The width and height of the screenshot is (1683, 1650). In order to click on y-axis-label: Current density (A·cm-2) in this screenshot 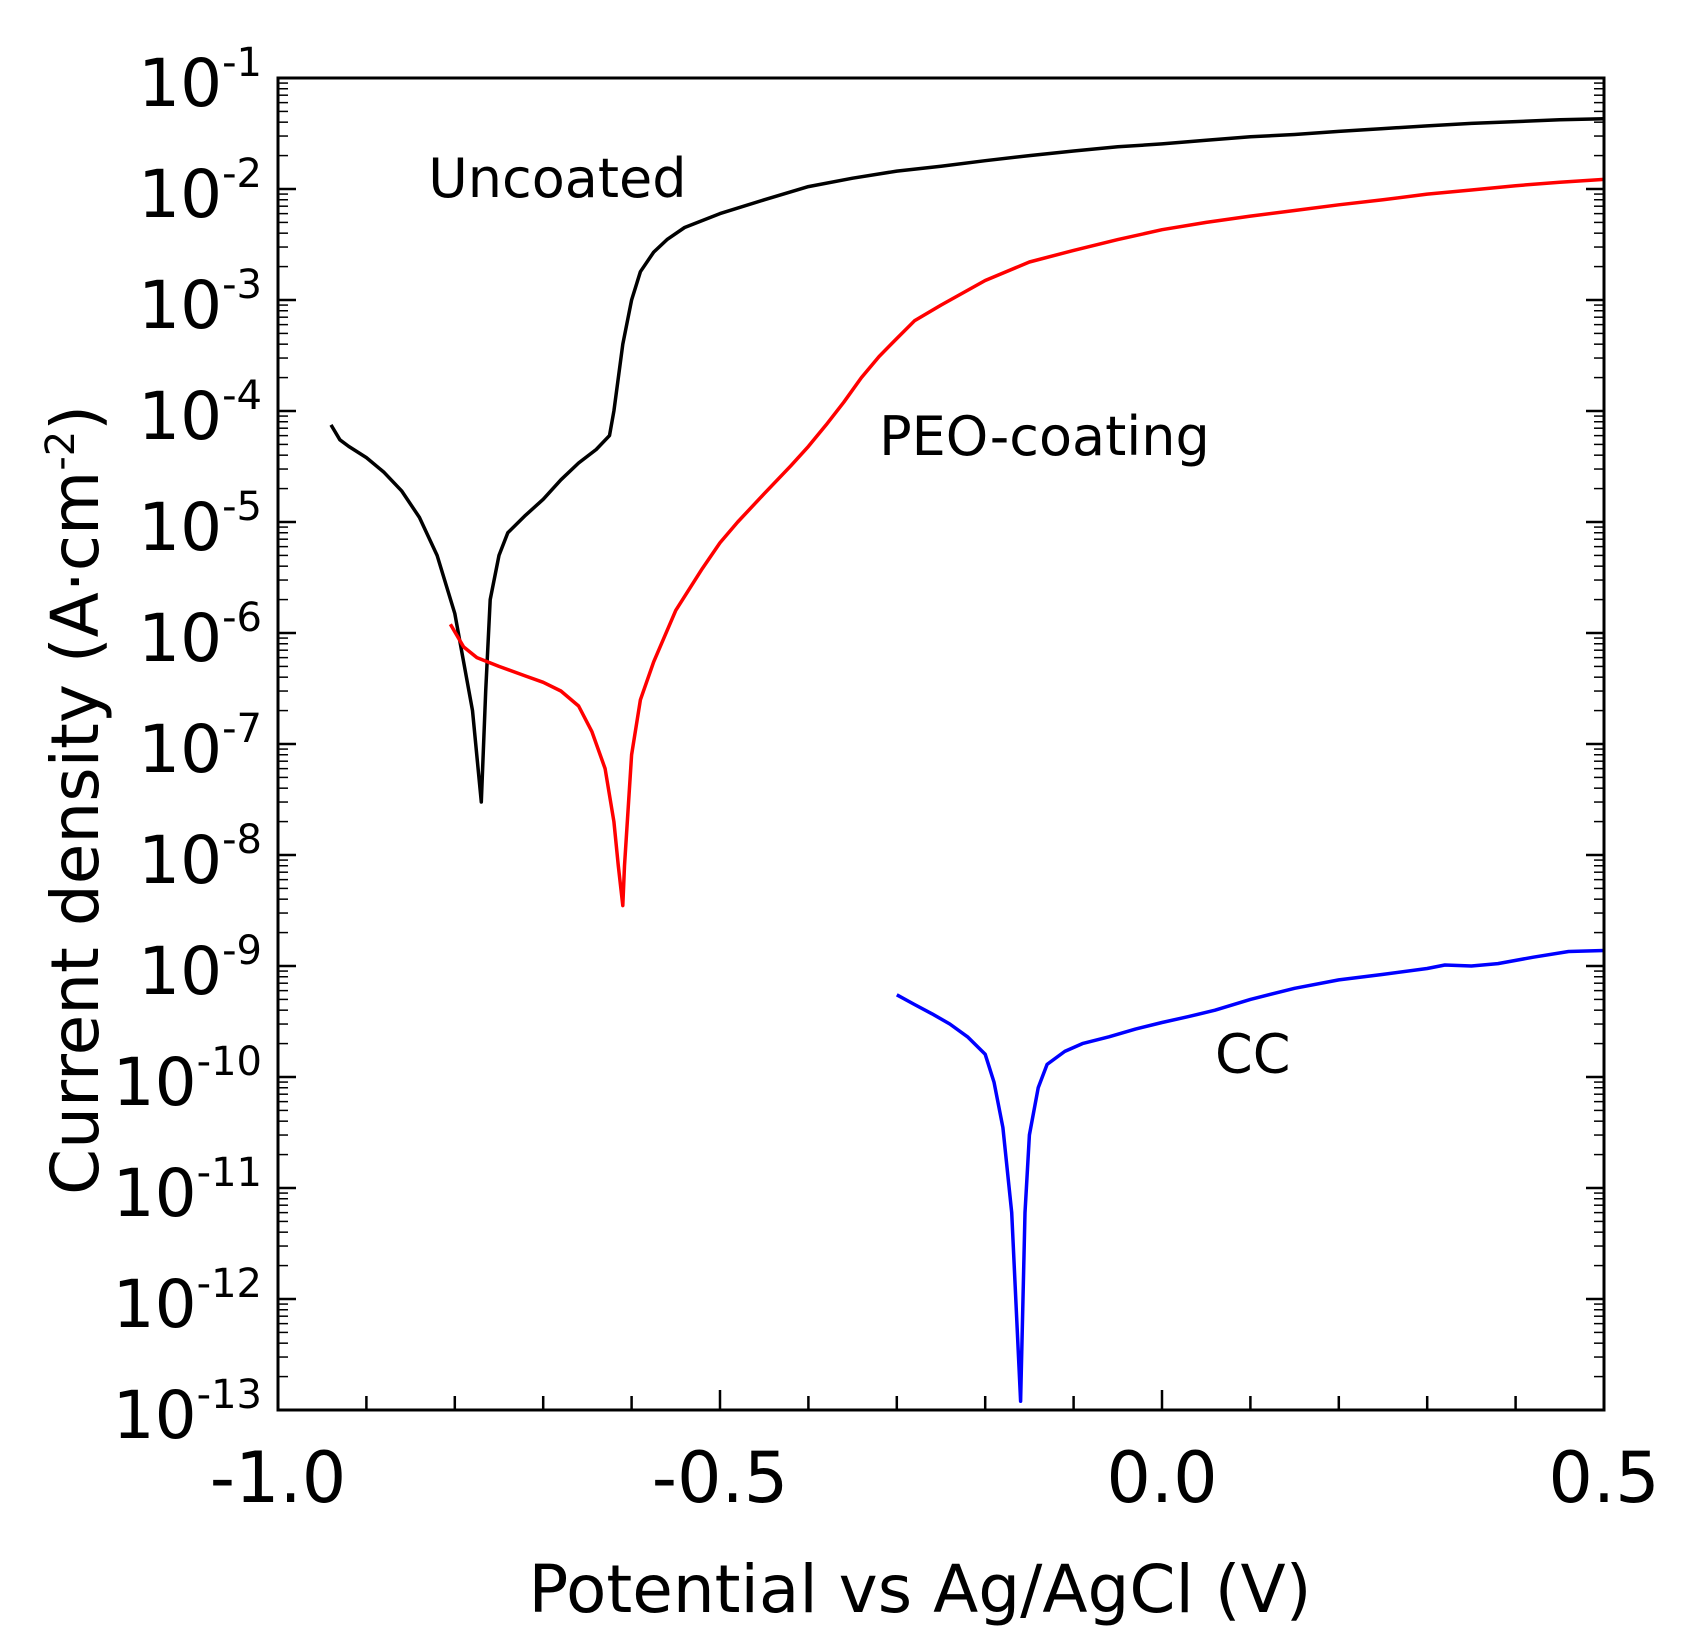, I will do `click(75, 800)`.